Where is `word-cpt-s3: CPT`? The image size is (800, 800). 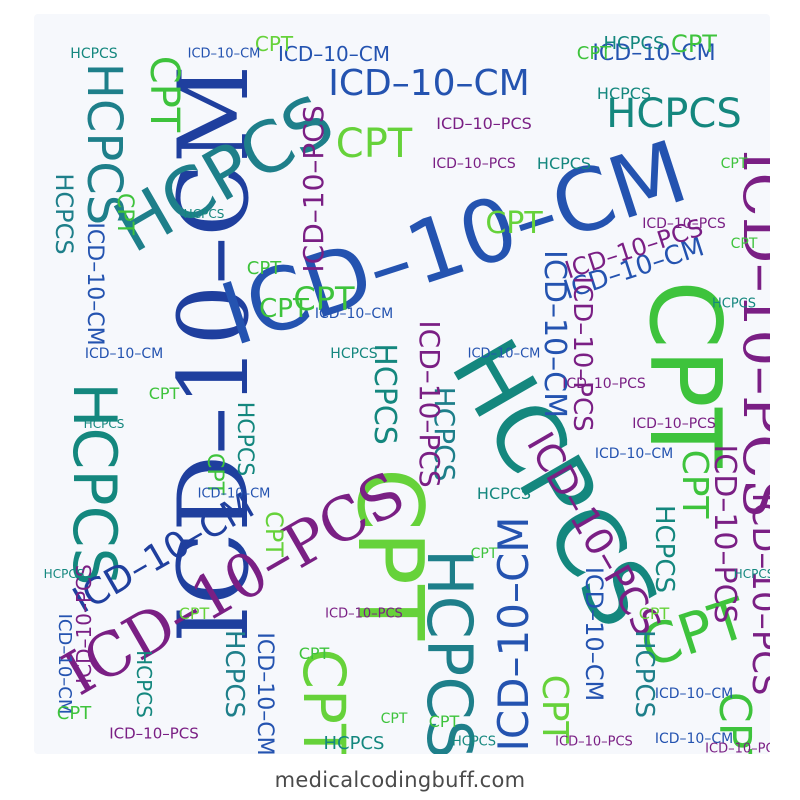 word-cpt-s3: CPT is located at coordinates (444, 721).